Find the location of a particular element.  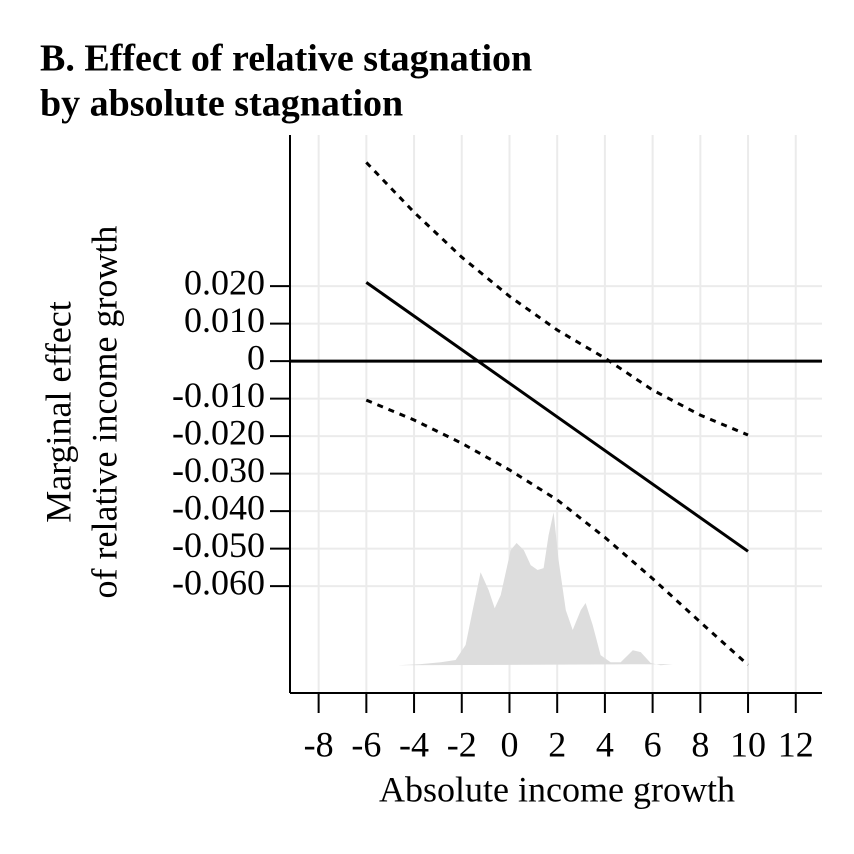

y-axis-label: Marginal effect is located at coordinates (58, 412).